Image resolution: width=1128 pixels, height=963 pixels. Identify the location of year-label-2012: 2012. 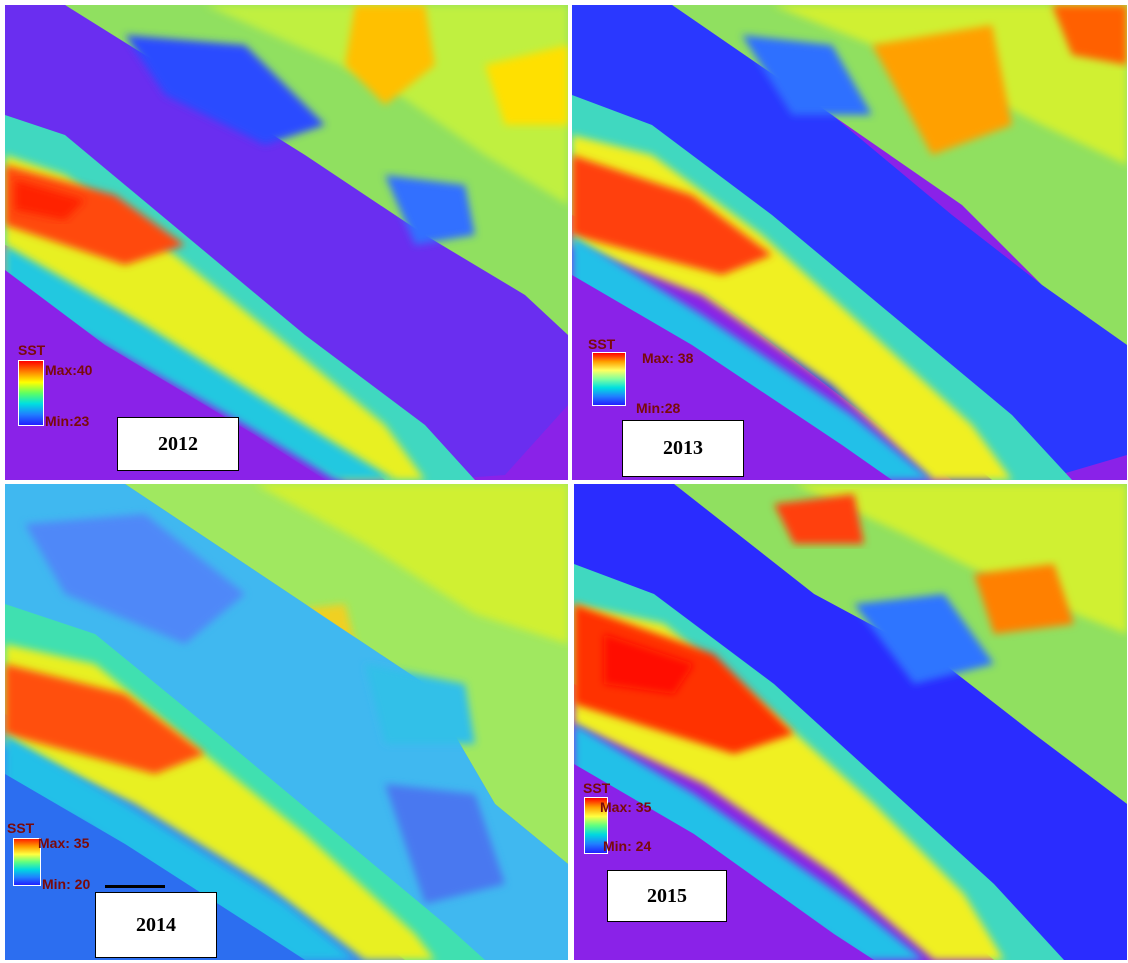
(178, 443).